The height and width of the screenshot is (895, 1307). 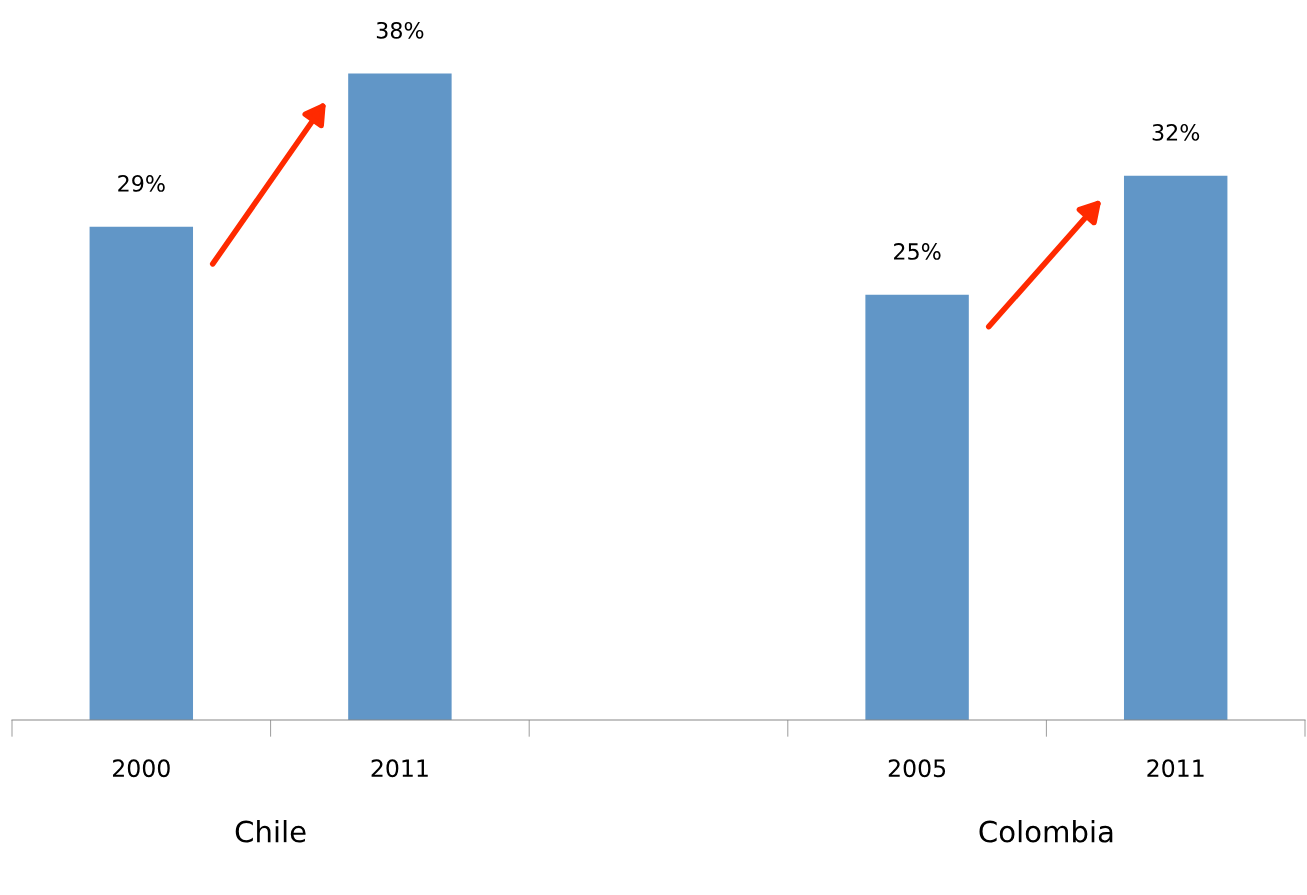 I want to click on data-label: 29%, so click(x=141, y=183).